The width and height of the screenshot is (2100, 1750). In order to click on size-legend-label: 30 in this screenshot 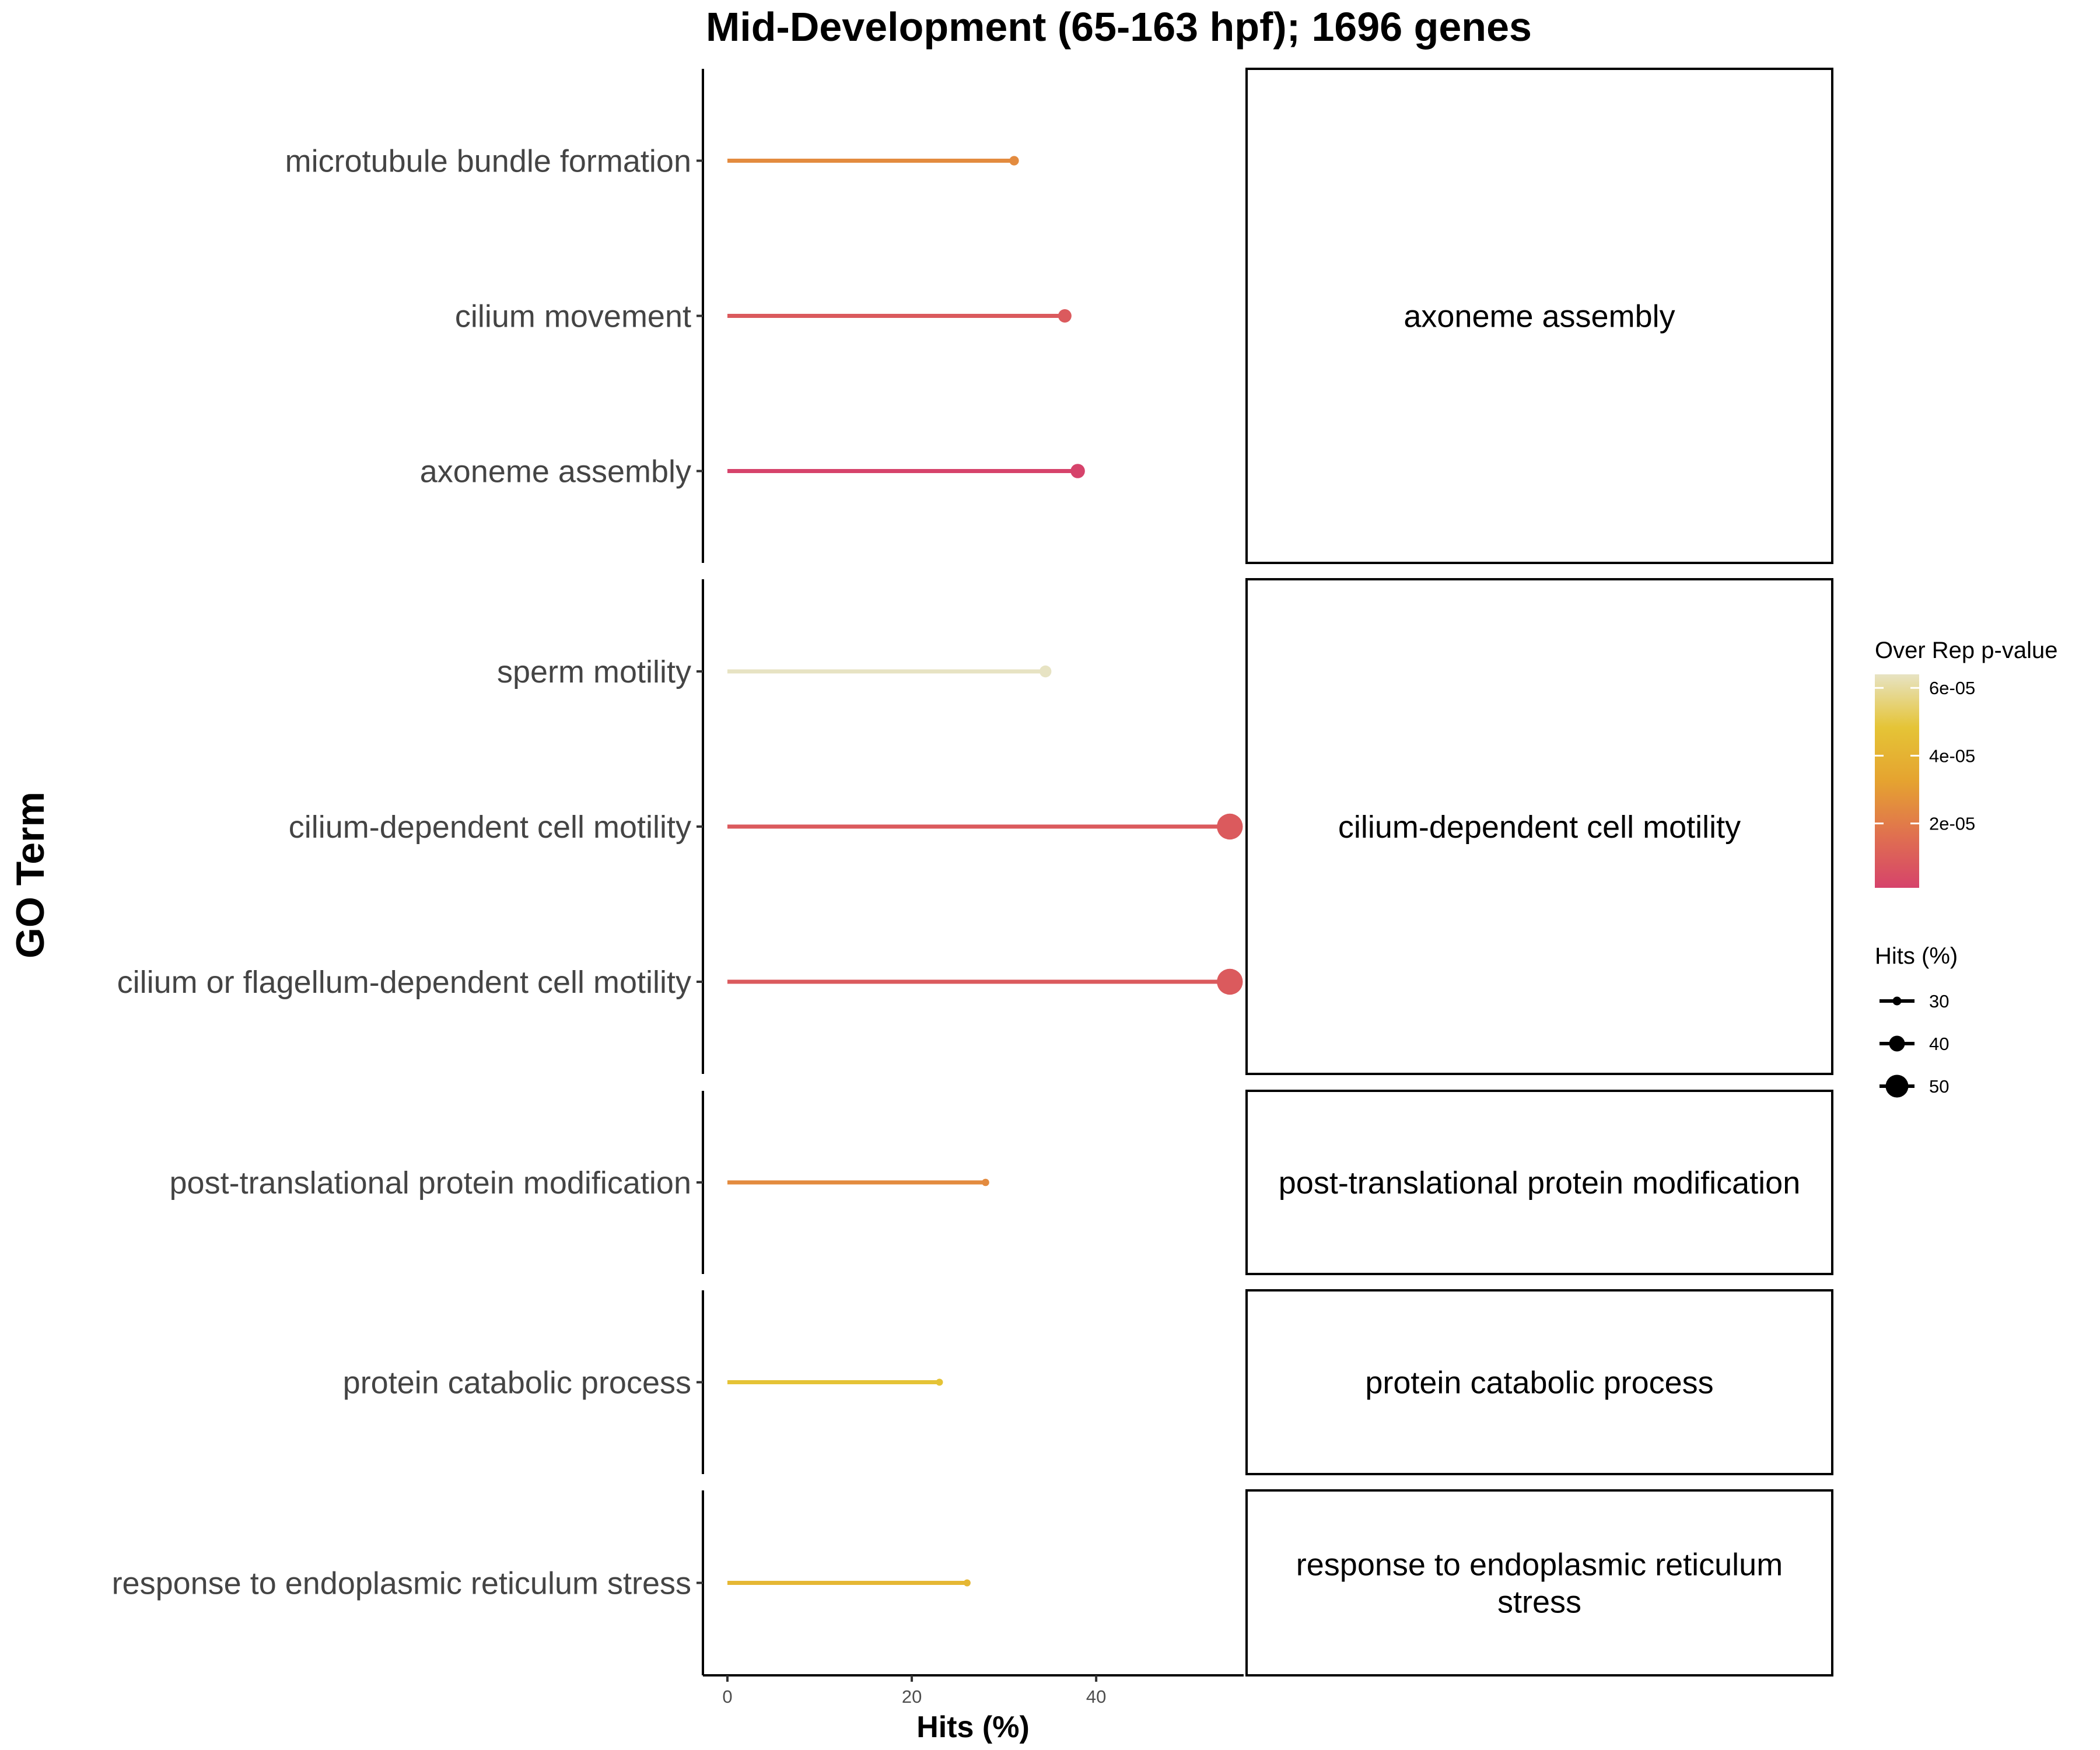, I will do `click(1939, 1001)`.